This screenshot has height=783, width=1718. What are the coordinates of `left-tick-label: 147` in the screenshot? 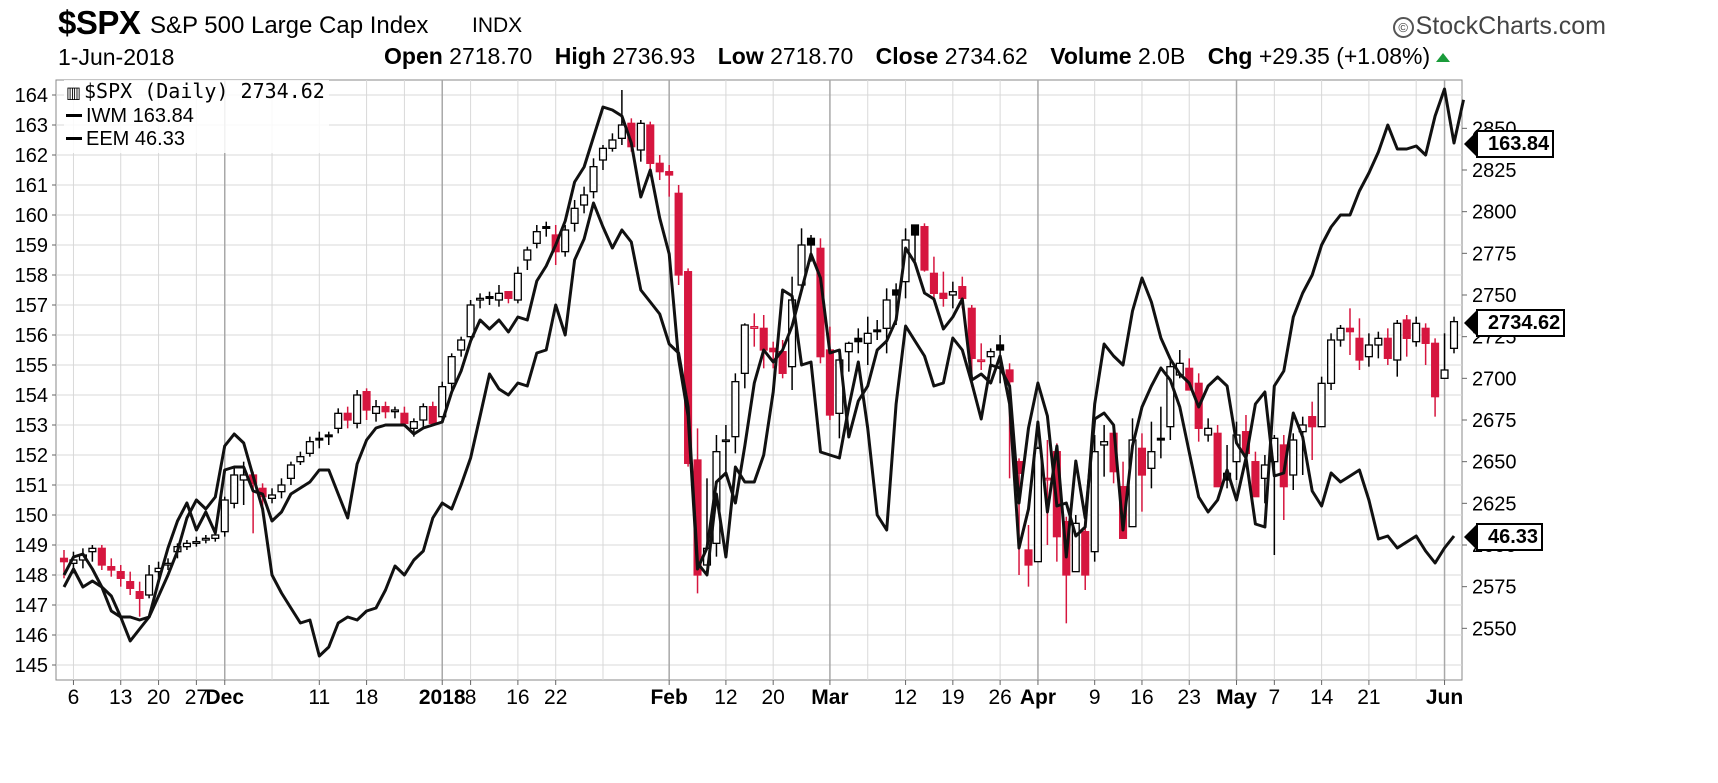 It's located at (31, 606).